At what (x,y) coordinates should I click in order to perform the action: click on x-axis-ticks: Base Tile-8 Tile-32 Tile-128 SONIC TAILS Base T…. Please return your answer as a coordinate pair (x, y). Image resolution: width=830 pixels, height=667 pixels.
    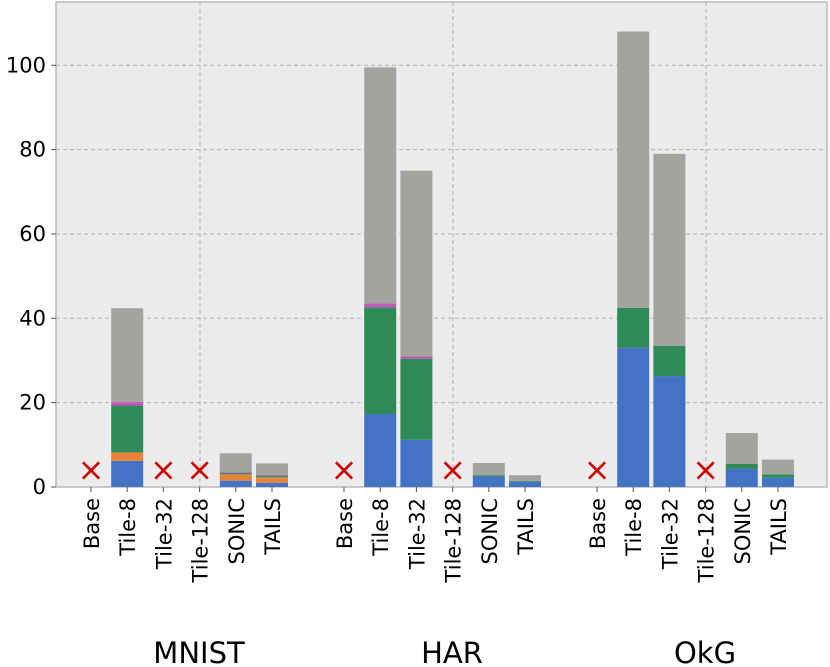
    Looking at the image, I should click on (435, 535).